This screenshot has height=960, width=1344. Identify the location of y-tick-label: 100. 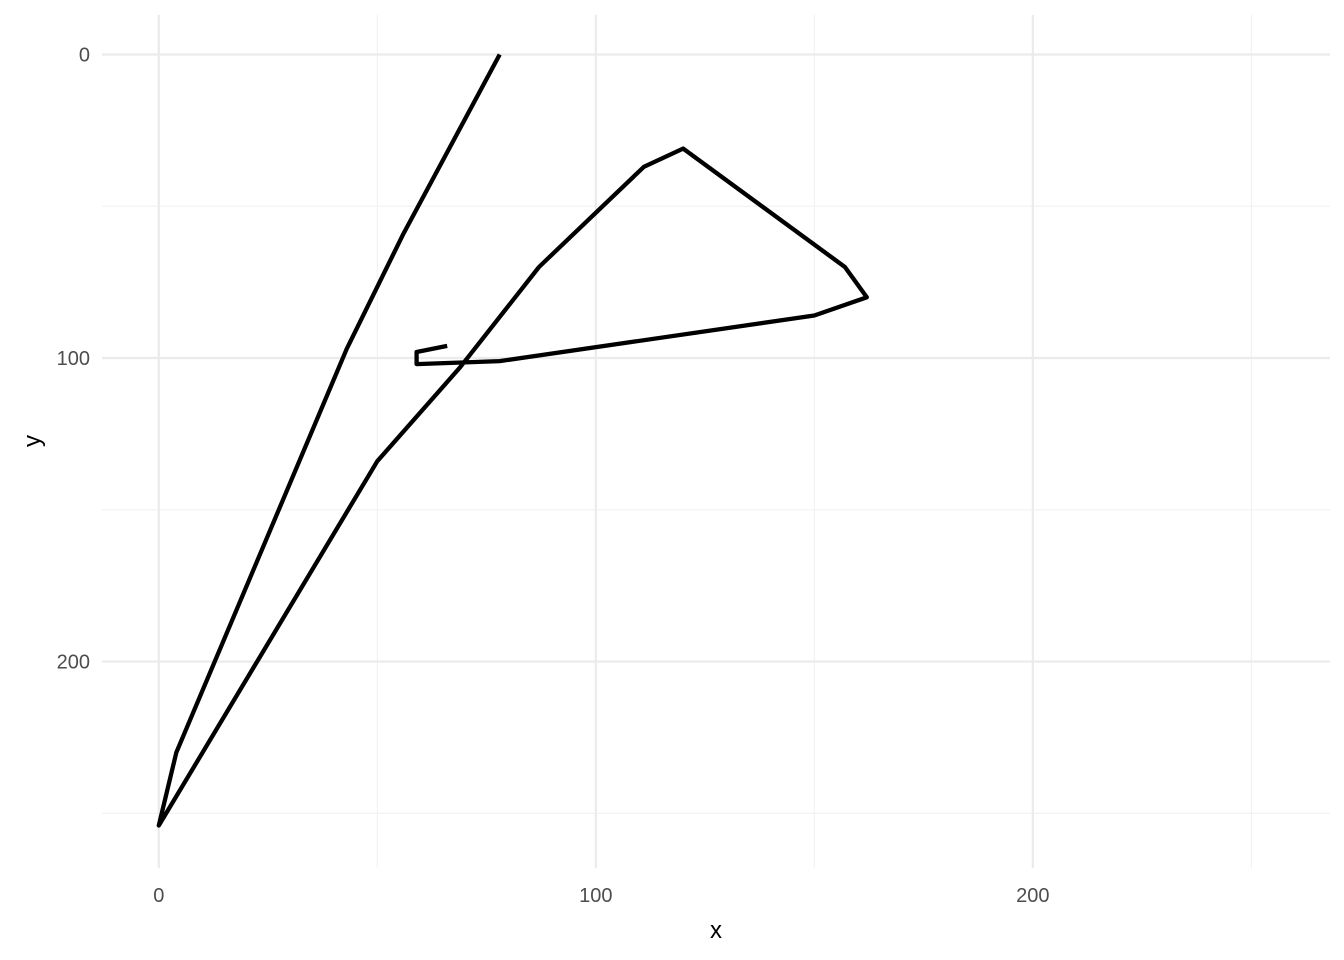
(73, 359).